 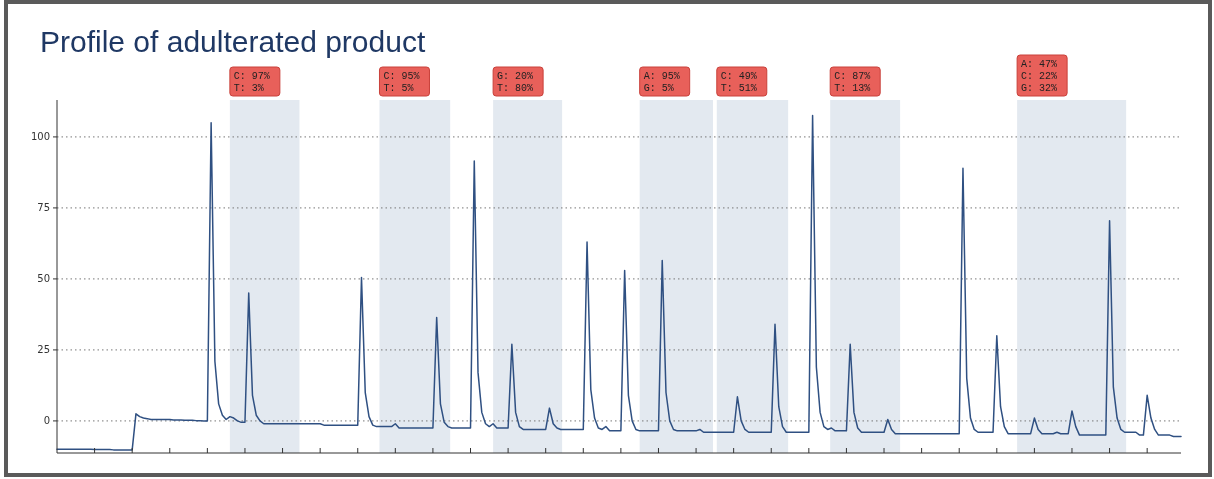 I want to click on text: C: 95% T: 5%, so click(x=401, y=82).